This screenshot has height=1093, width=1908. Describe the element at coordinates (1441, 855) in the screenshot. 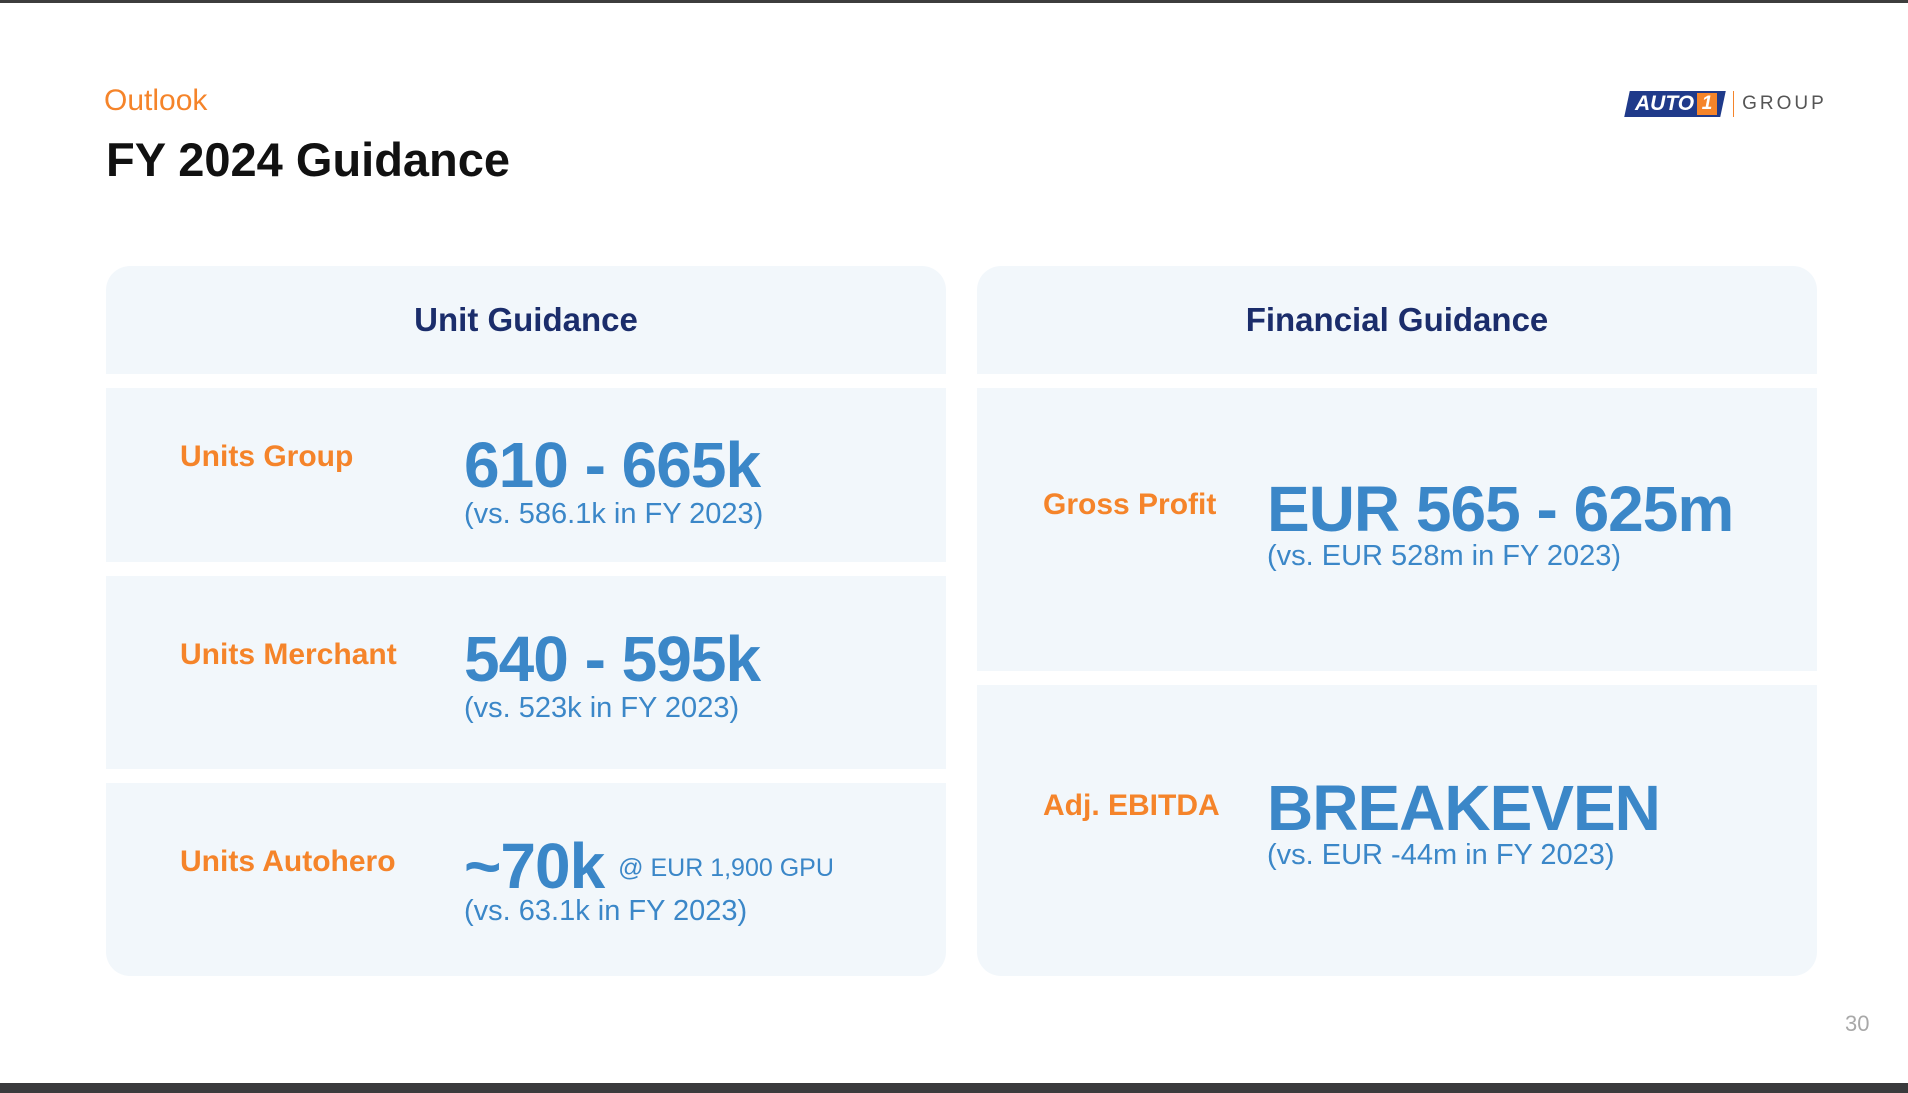

I see `adj-ebitda-compare: (vs. EUR -44m in FY 2023)` at that location.